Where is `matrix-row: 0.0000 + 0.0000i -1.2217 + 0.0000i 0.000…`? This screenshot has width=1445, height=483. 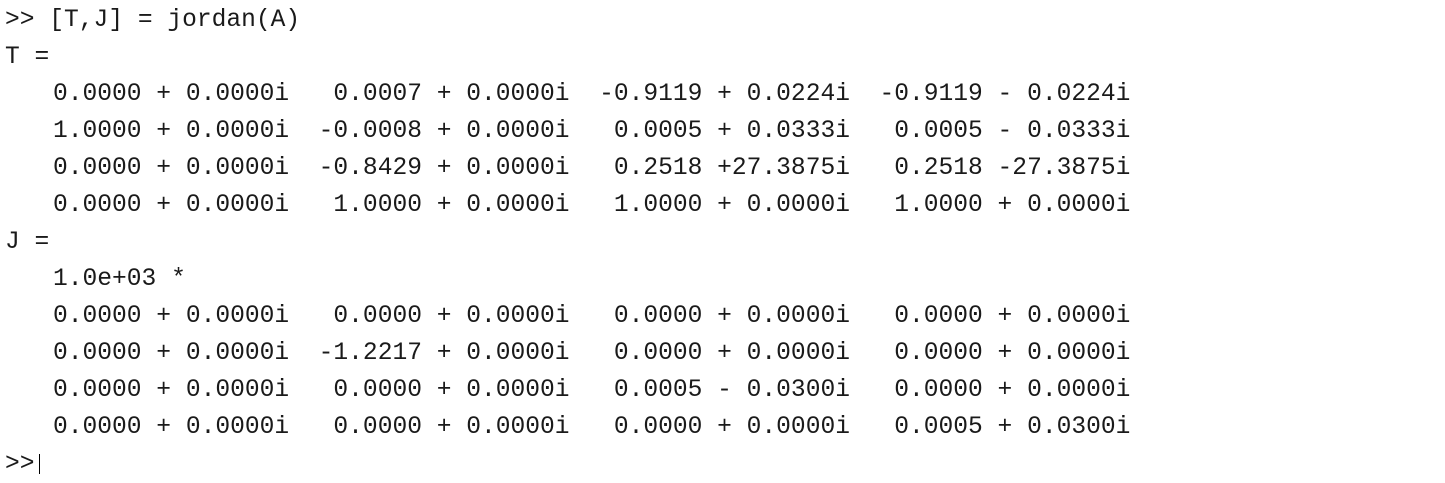 matrix-row: 0.0000 + 0.0000i -1.2217 + 0.0000i 0.000… is located at coordinates (592, 353).